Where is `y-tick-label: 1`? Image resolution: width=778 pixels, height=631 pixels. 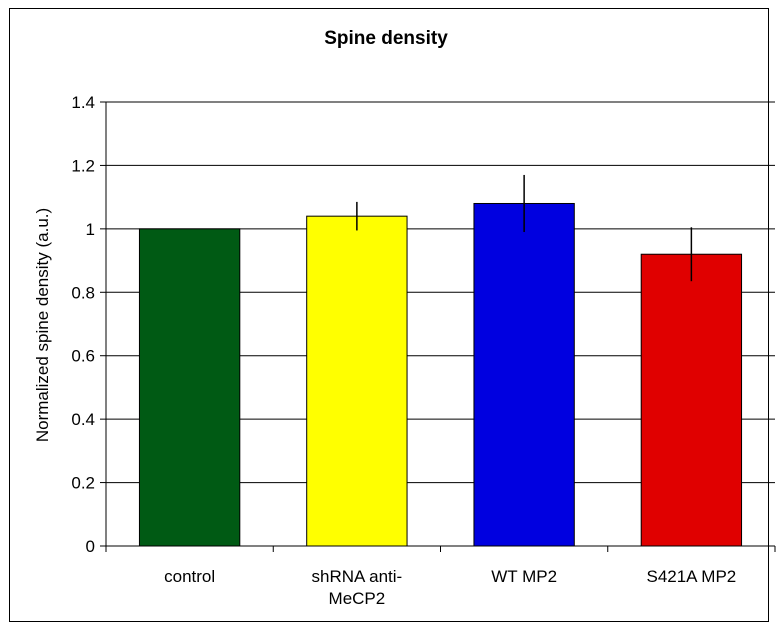
y-tick-label: 1 is located at coordinates (90, 229).